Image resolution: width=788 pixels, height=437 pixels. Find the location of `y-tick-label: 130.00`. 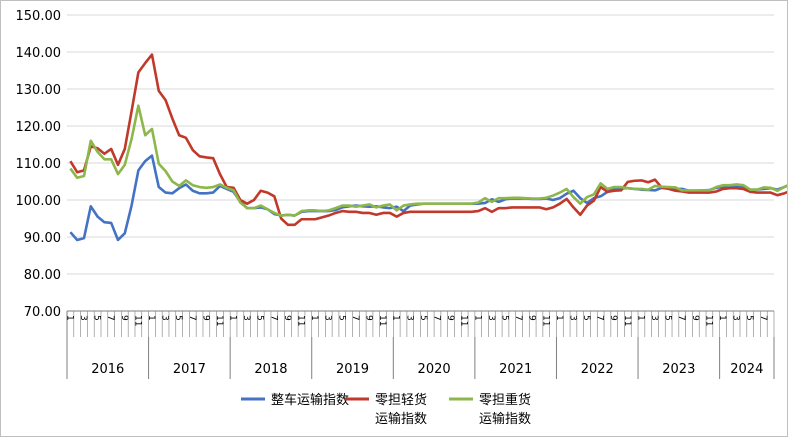

y-tick-label: 130.00 is located at coordinates (39, 90).